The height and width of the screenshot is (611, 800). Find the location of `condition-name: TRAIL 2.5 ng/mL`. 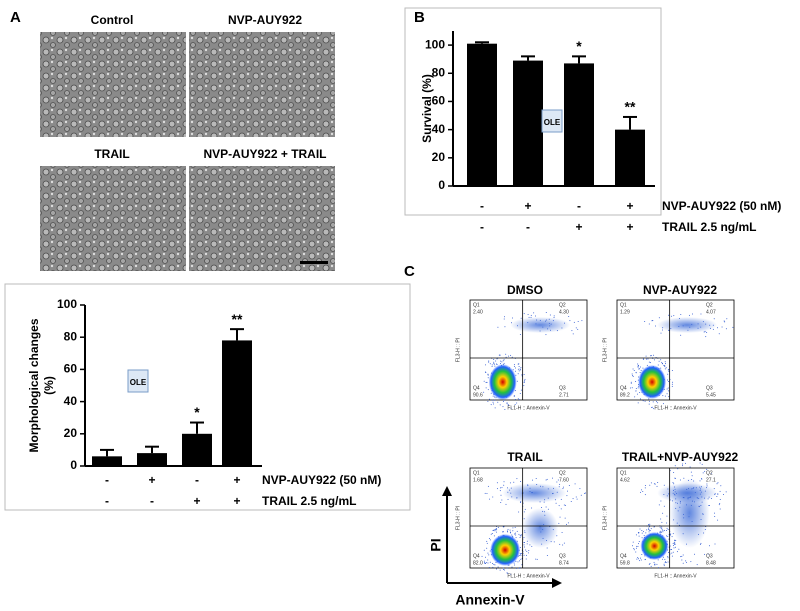

condition-name: TRAIL 2.5 ng/mL is located at coordinates (709, 227).